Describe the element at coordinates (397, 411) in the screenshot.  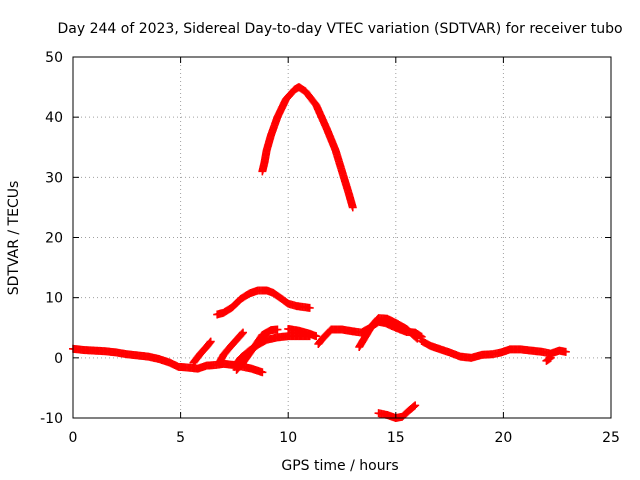
I see `series-negative-arc` at that location.